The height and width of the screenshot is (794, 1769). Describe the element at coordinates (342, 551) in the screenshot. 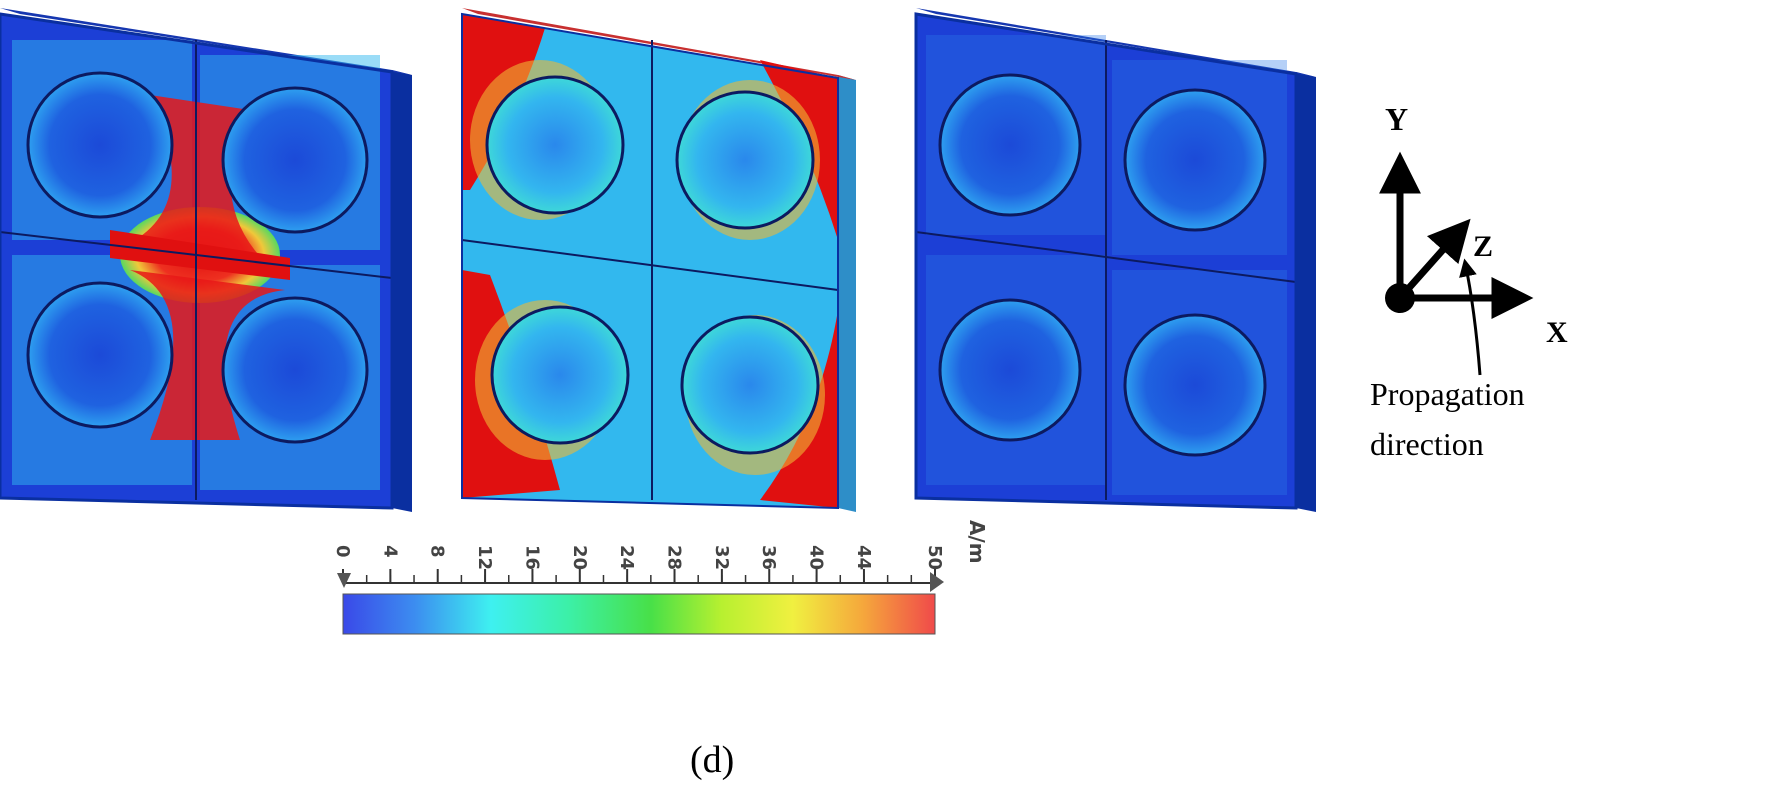

I see `colorbar-tick-label: 0` at that location.